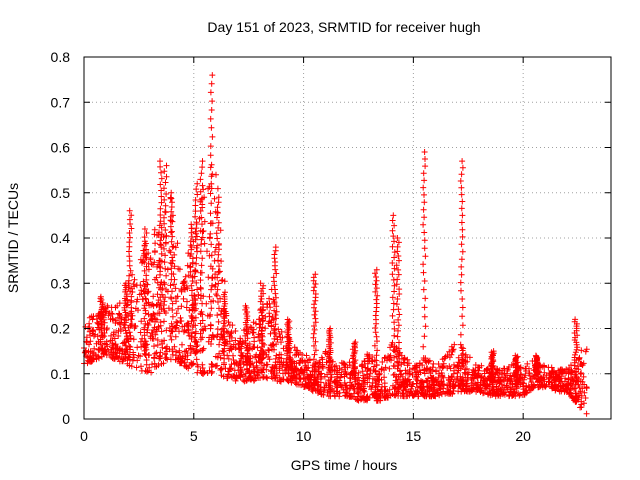 This screenshot has height=480, width=640. I want to click on x-tick-label: 0, so click(84, 436).